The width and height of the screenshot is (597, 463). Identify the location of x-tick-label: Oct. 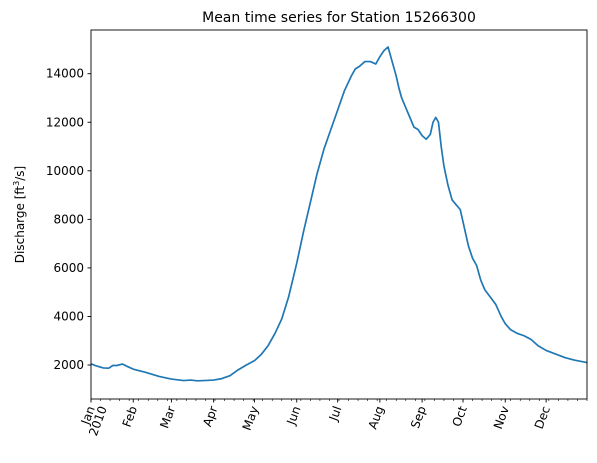
(460, 416).